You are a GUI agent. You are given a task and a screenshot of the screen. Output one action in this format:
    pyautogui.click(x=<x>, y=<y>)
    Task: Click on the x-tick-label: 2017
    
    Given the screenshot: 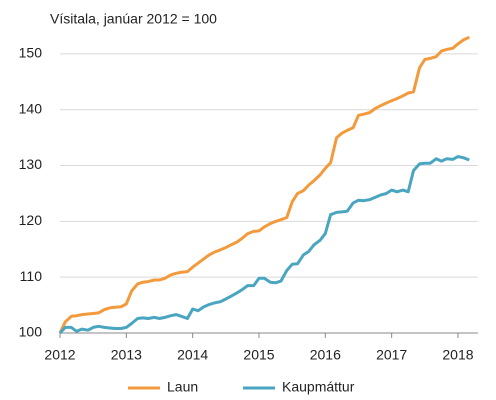 What is the action you would take?
    pyautogui.click(x=391, y=355)
    